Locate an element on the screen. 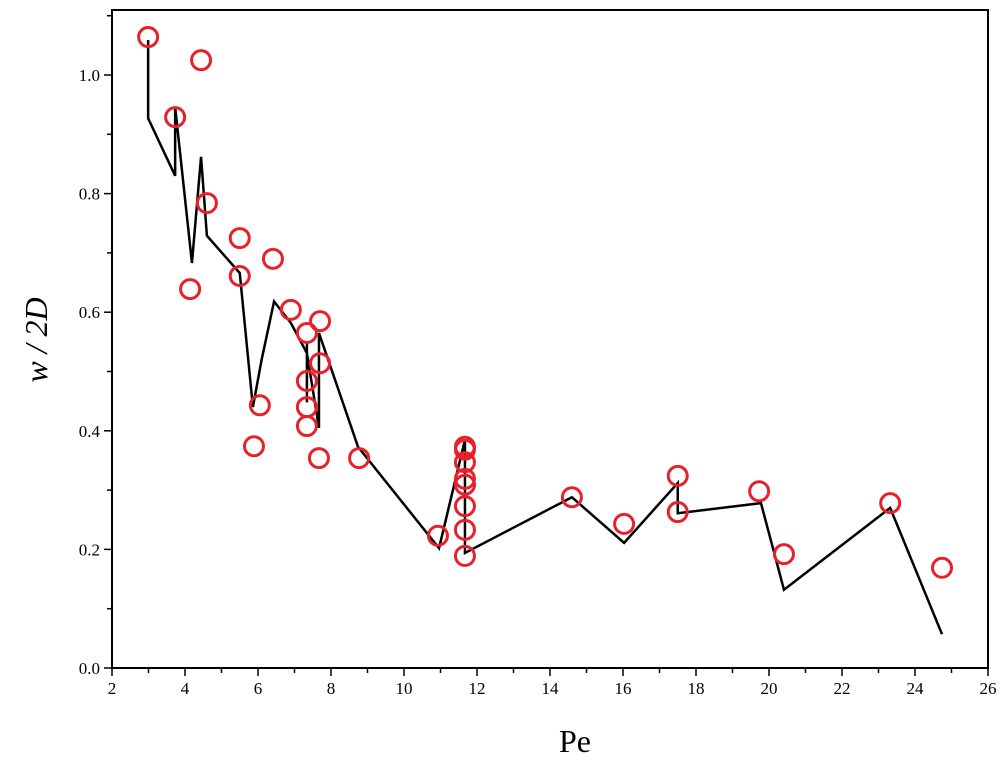 The image size is (1004, 768). x-tick-label: 6 is located at coordinates (258, 688).